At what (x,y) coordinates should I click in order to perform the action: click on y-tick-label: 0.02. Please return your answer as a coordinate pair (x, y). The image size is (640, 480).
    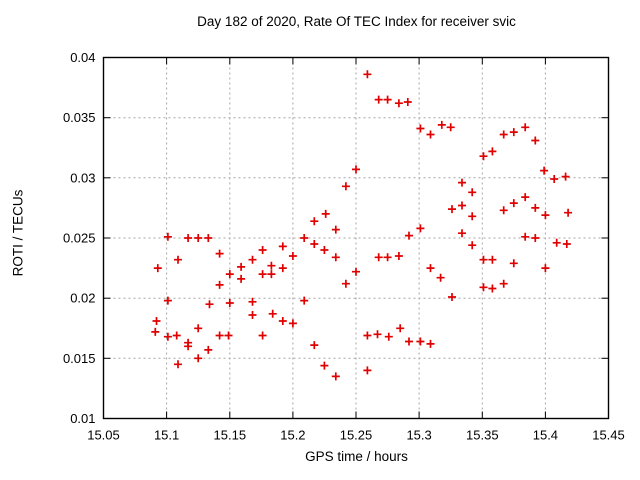
    Looking at the image, I should click on (82, 298).